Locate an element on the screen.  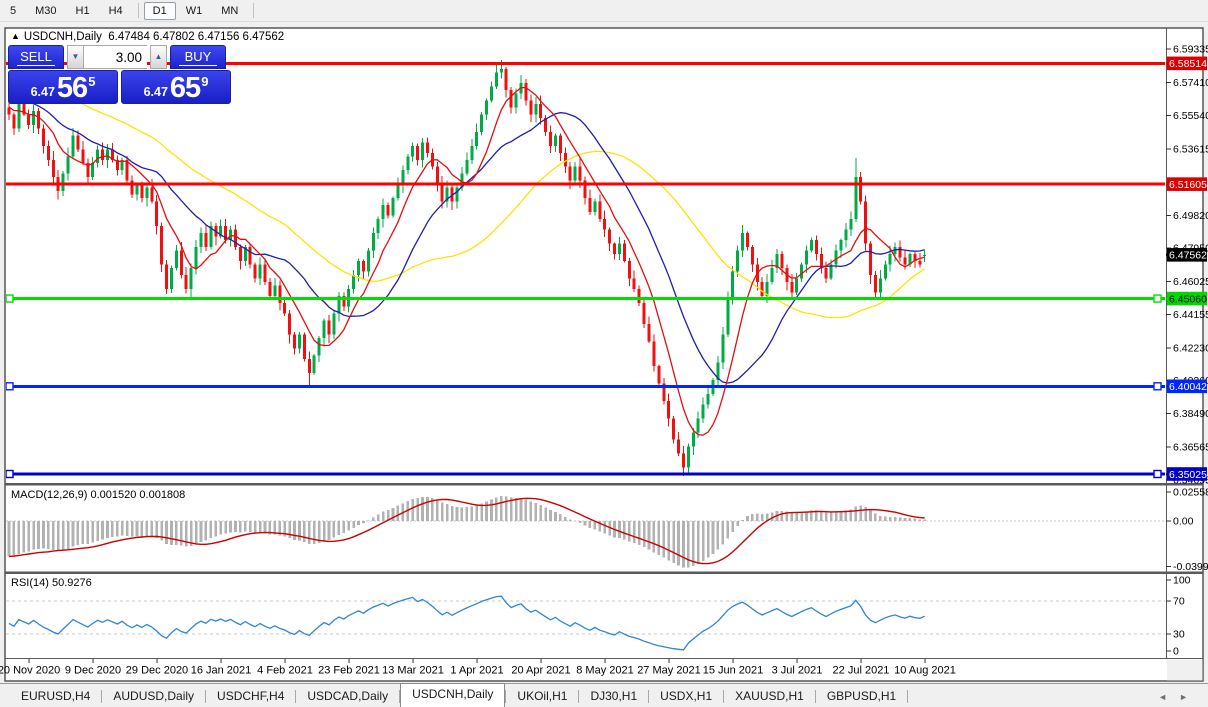
svg-text: 6.47562 is located at coordinates (1188, 256).